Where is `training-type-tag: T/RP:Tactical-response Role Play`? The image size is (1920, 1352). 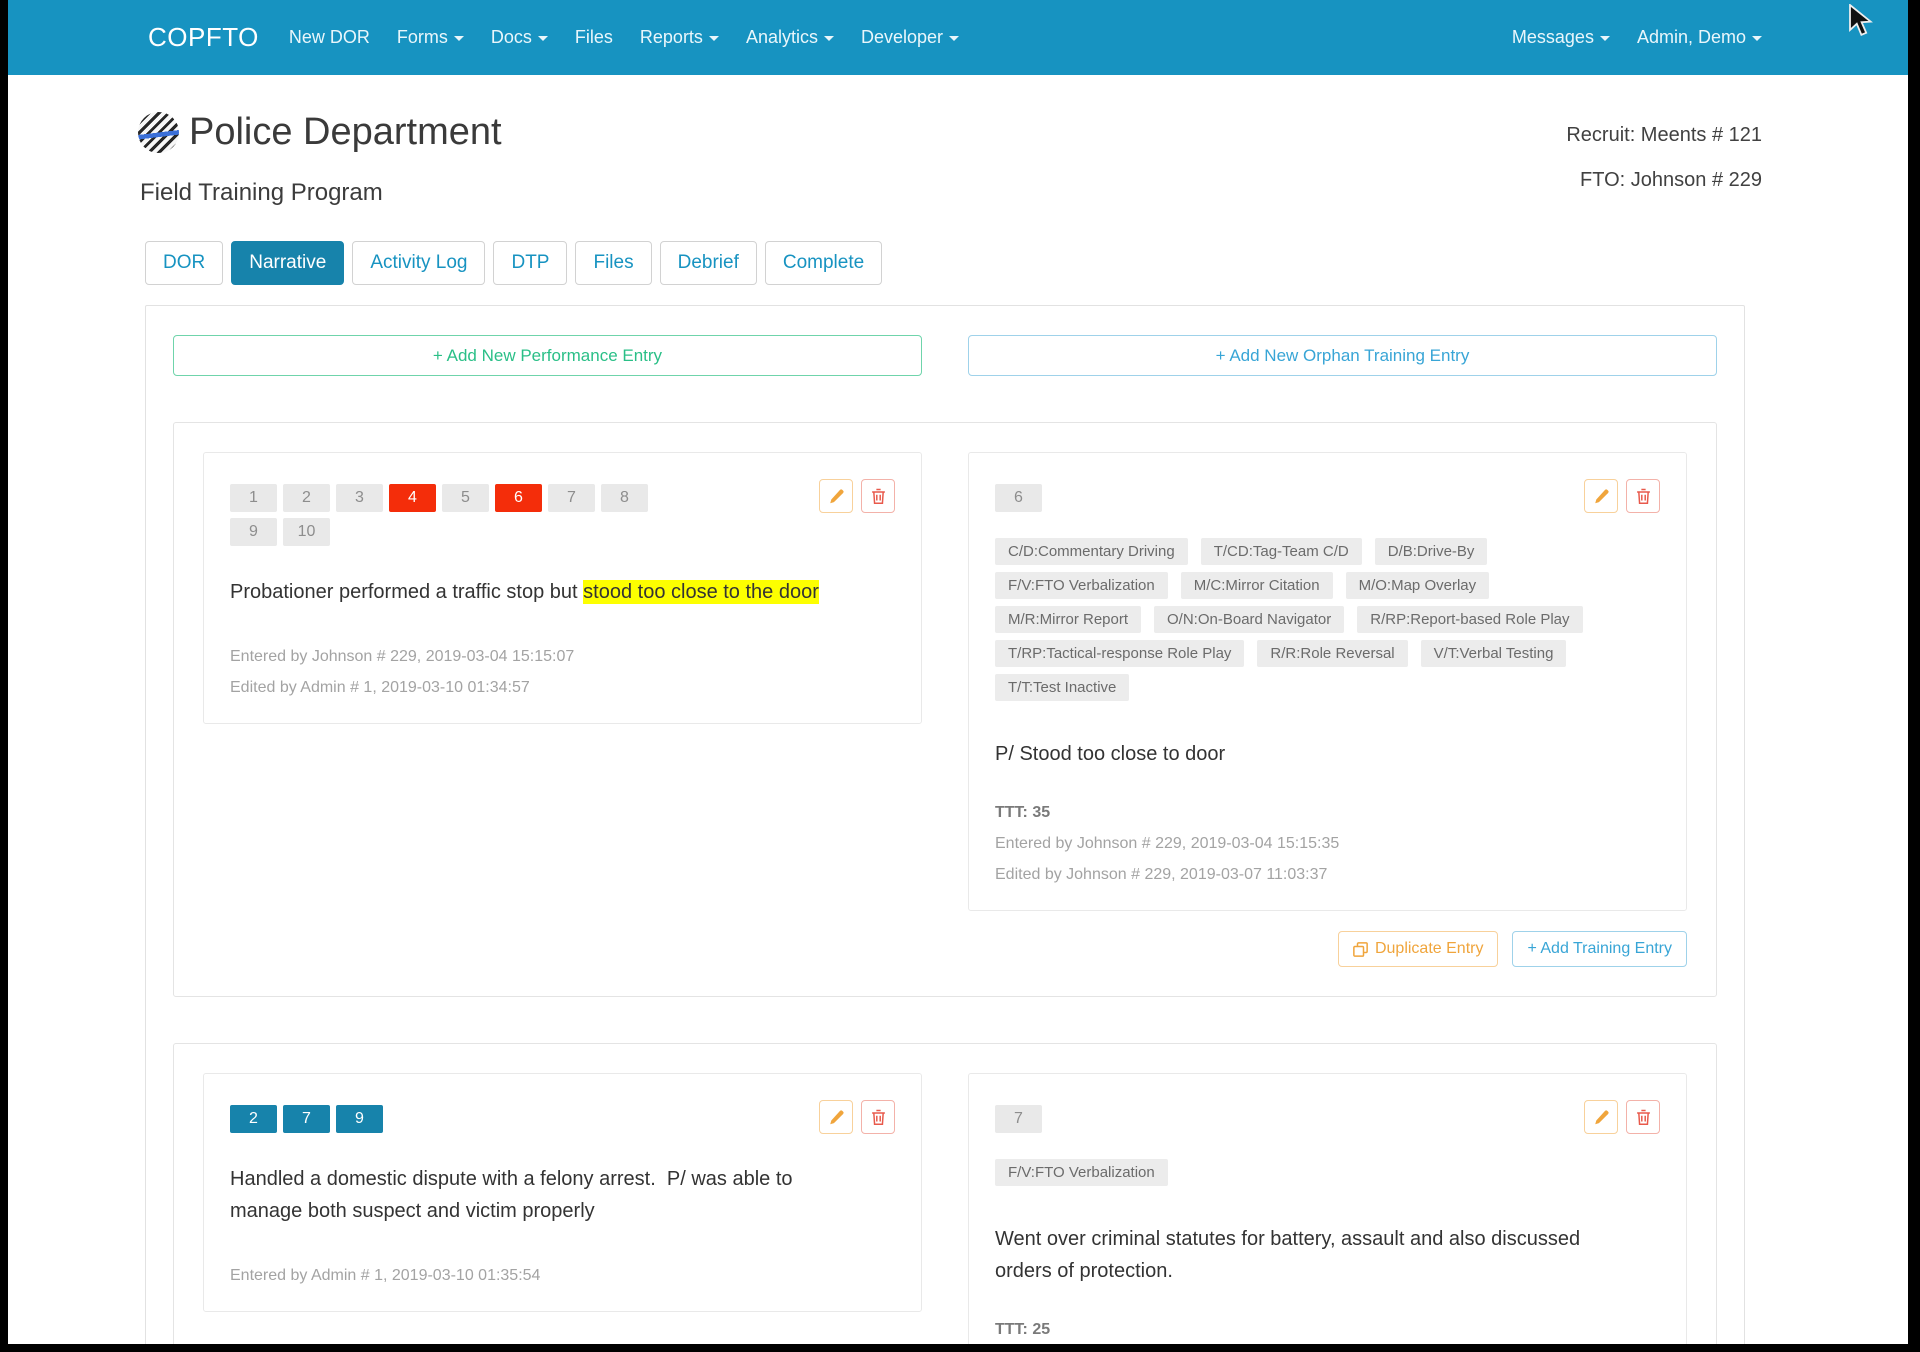
training-type-tag: T/RP:Tactical-response Role Play is located at coordinates (1120, 653).